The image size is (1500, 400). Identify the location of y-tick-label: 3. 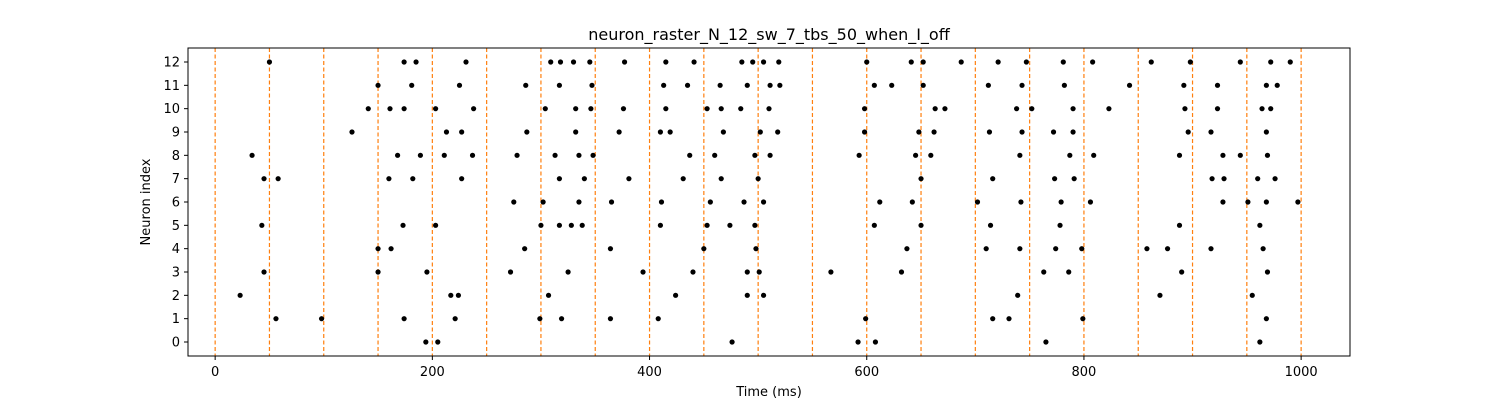
(176, 273).